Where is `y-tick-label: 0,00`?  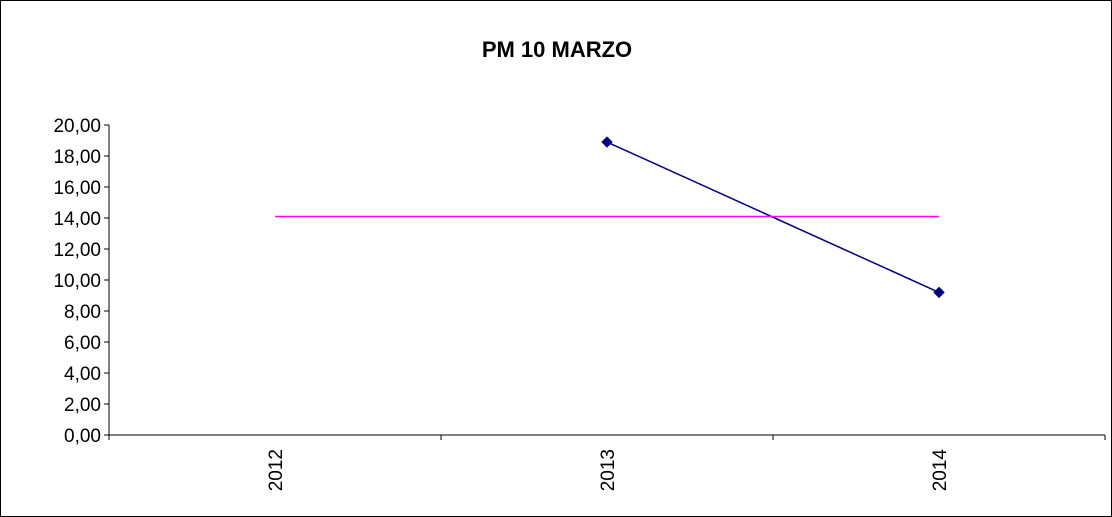 y-tick-label: 0,00 is located at coordinates (82, 436).